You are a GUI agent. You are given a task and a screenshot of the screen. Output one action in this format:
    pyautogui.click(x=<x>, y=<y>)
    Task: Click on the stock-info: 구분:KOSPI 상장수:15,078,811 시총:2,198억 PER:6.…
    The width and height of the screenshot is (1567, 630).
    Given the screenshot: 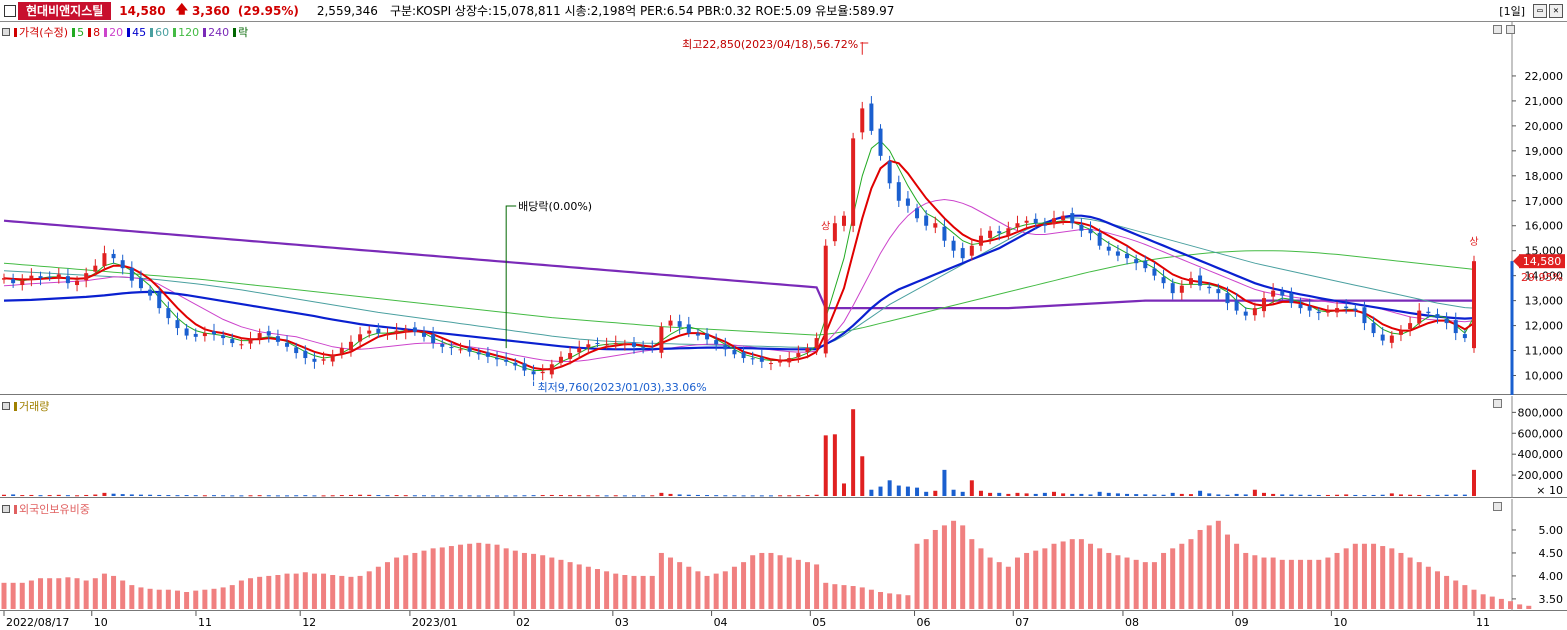 What is the action you would take?
    pyautogui.click(x=642, y=11)
    